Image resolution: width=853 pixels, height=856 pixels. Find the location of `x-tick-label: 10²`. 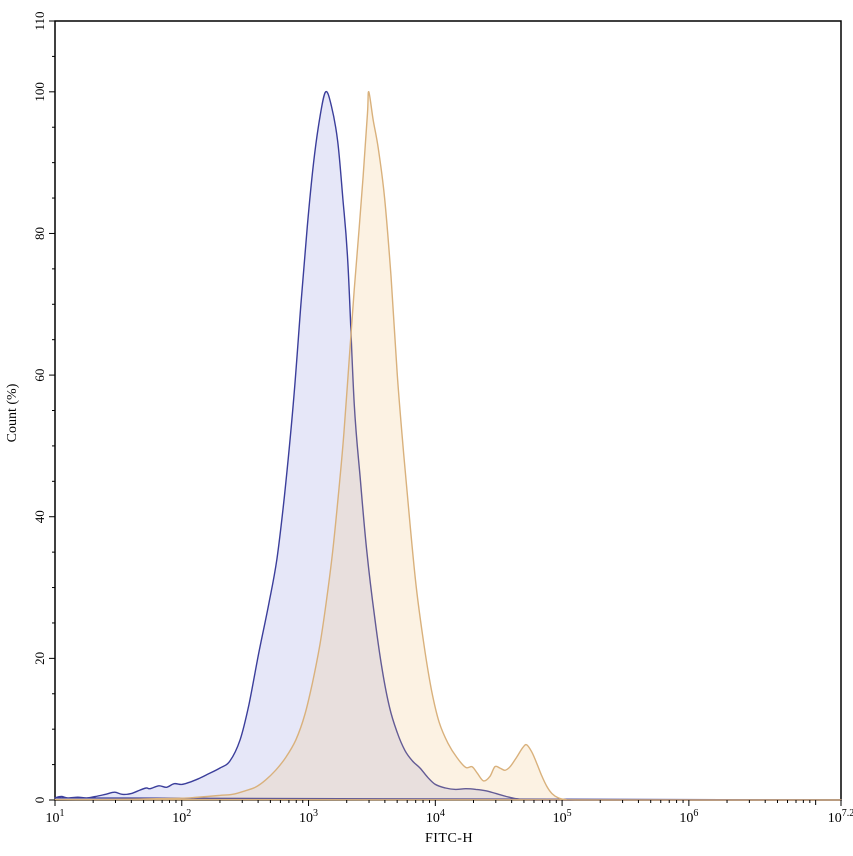

x-tick-label: 10² is located at coordinates (181, 817).